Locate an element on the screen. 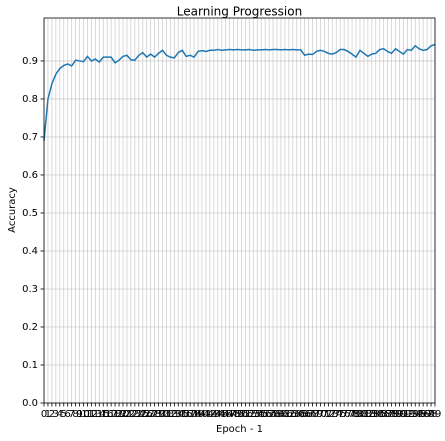 This screenshot has height=441, width=445. x-tick-label: 63 is located at coordinates (292, 414).